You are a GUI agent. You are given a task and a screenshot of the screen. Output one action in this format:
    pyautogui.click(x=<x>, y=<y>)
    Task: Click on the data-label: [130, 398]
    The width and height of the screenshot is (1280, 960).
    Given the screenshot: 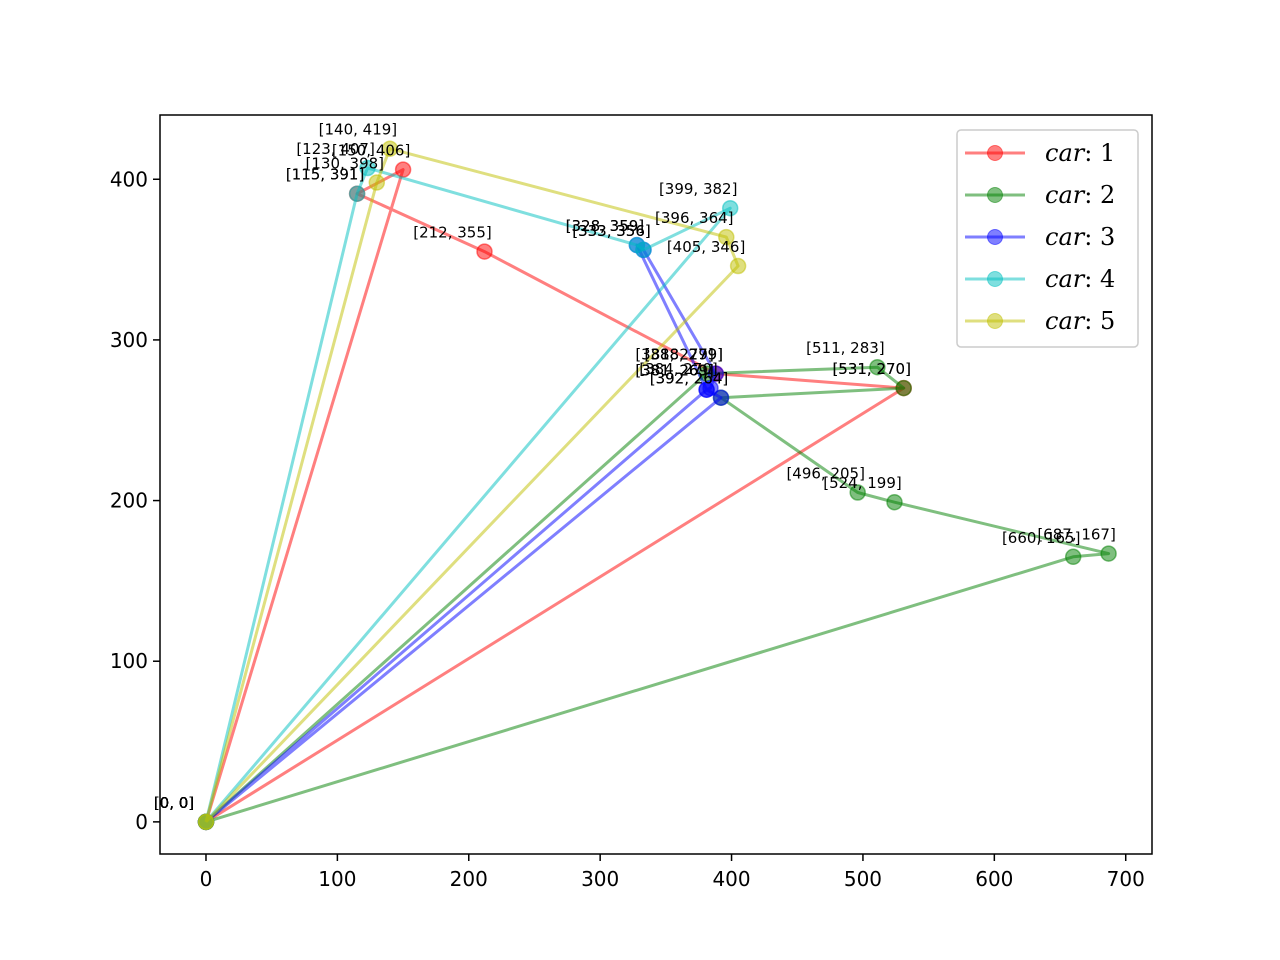 What is the action you would take?
    pyautogui.click(x=345, y=164)
    